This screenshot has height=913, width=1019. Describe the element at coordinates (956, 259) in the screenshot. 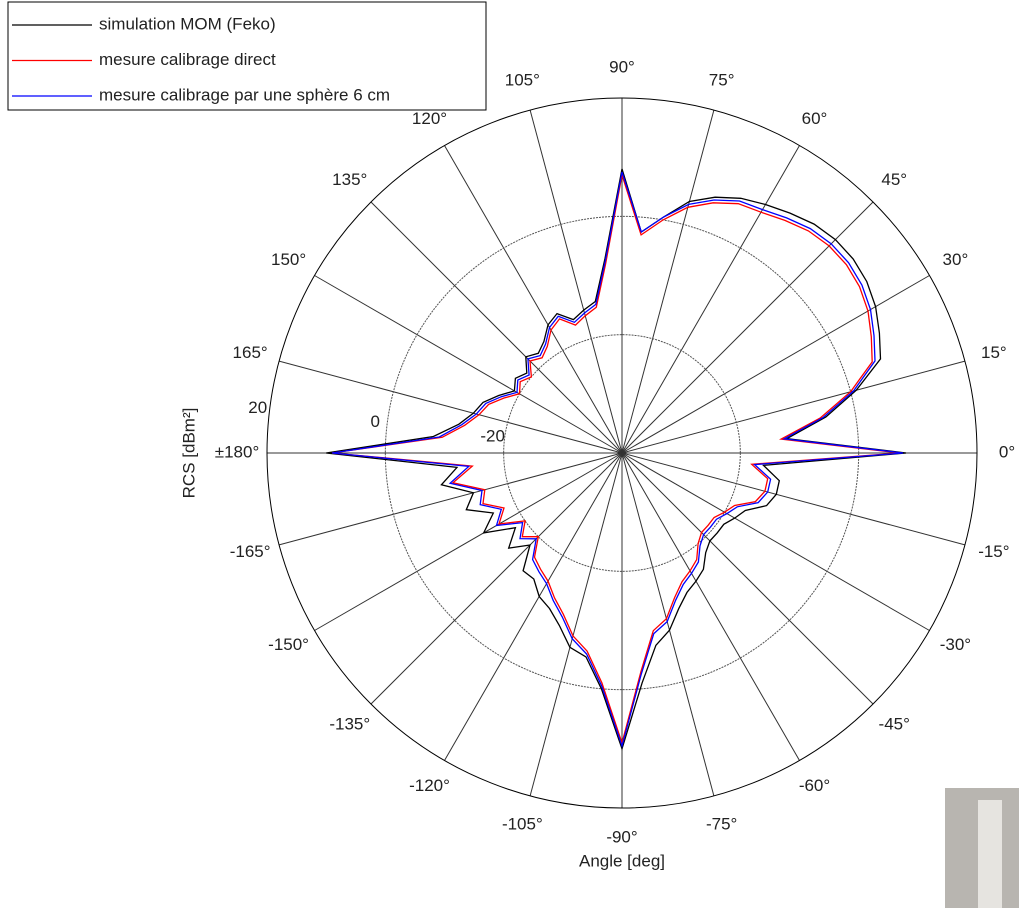

I see `angle-label: 30°` at that location.